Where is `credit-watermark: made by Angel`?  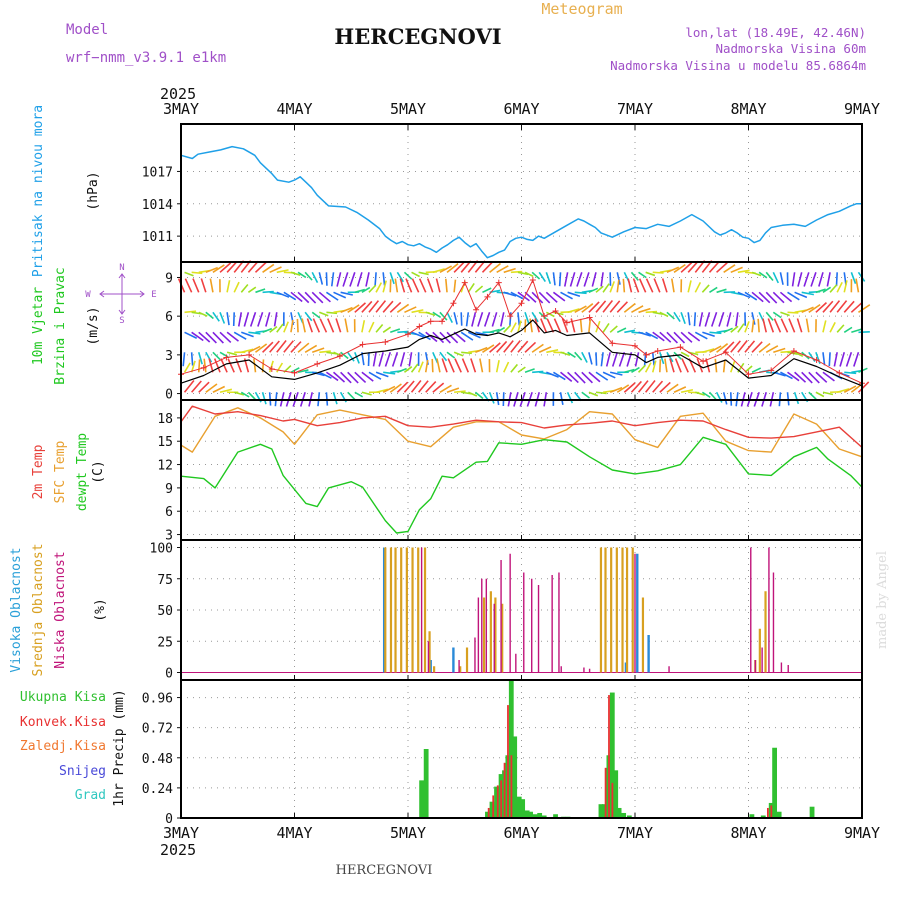
credit-watermark: made by Angel is located at coordinates (882, 600).